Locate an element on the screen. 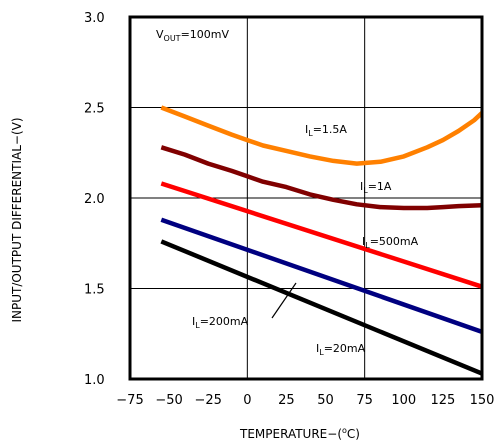 This screenshot has height=448, width=504. x-tick-label: −25 is located at coordinates (208, 400).